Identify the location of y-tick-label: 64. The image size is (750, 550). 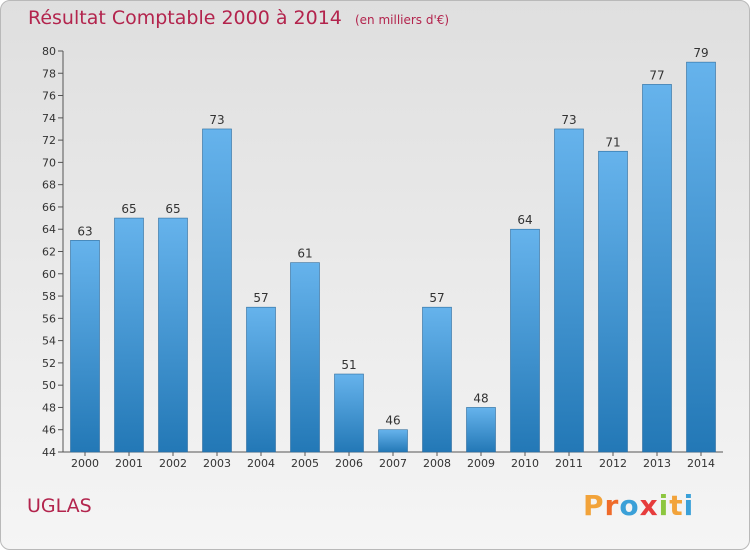
(49, 229).